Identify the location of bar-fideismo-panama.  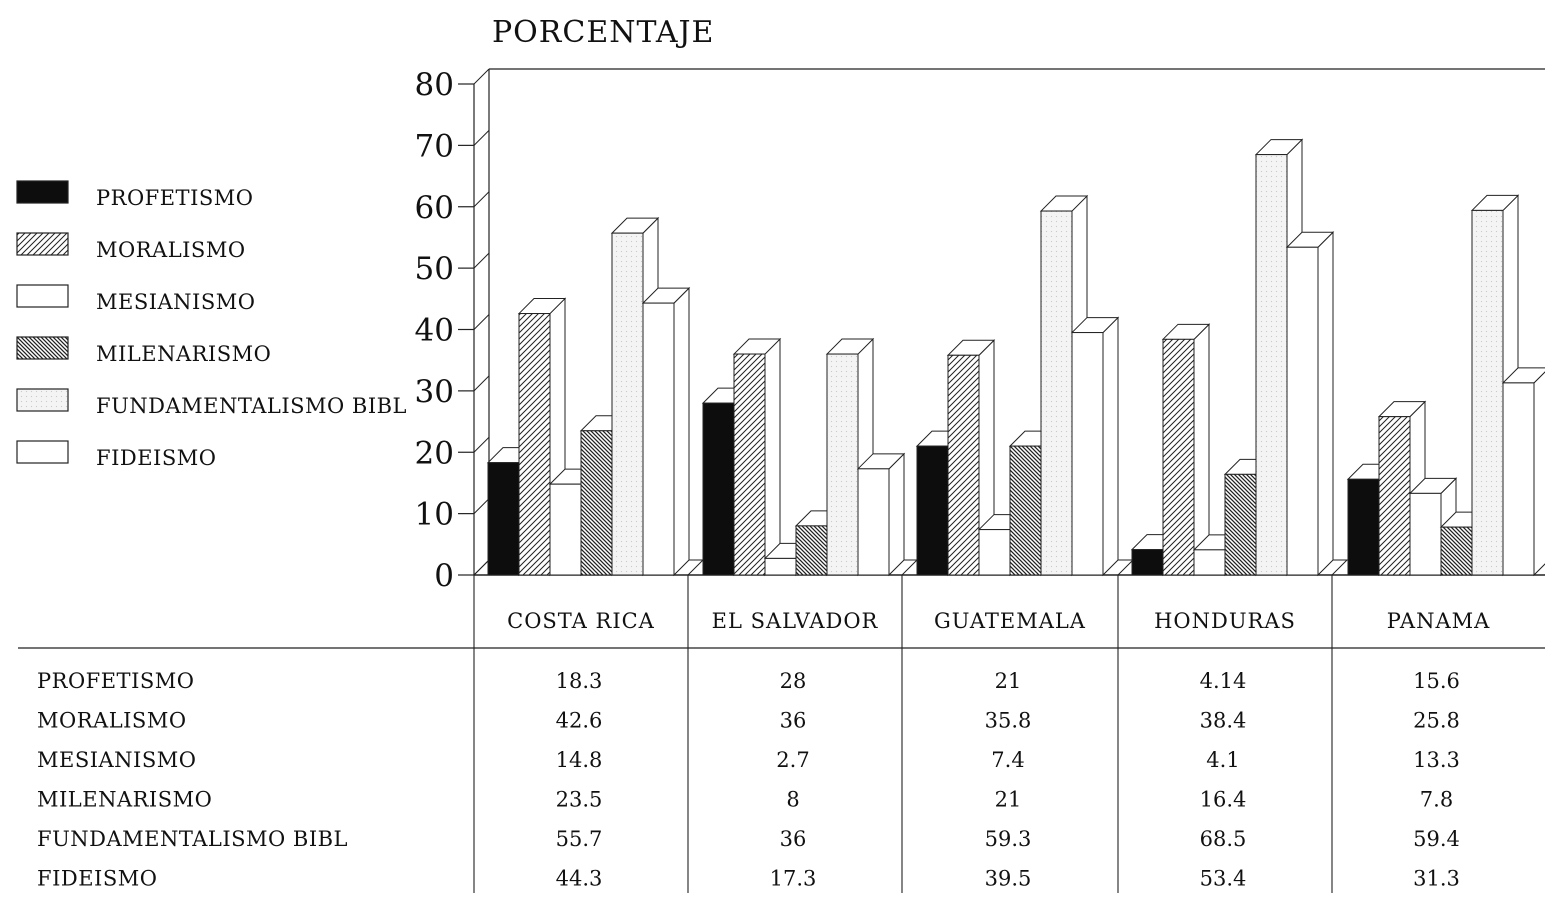
(1523, 472).